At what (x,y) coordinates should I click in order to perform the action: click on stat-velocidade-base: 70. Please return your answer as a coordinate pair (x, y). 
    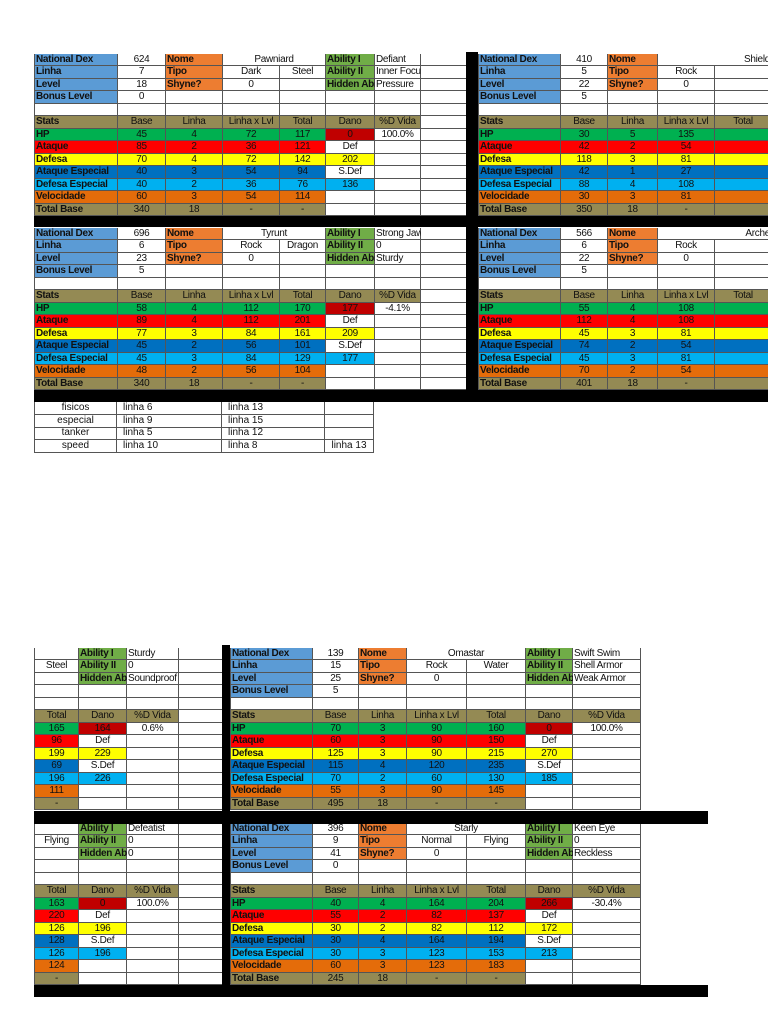
    Looking at the image, I should click on (584, 371).